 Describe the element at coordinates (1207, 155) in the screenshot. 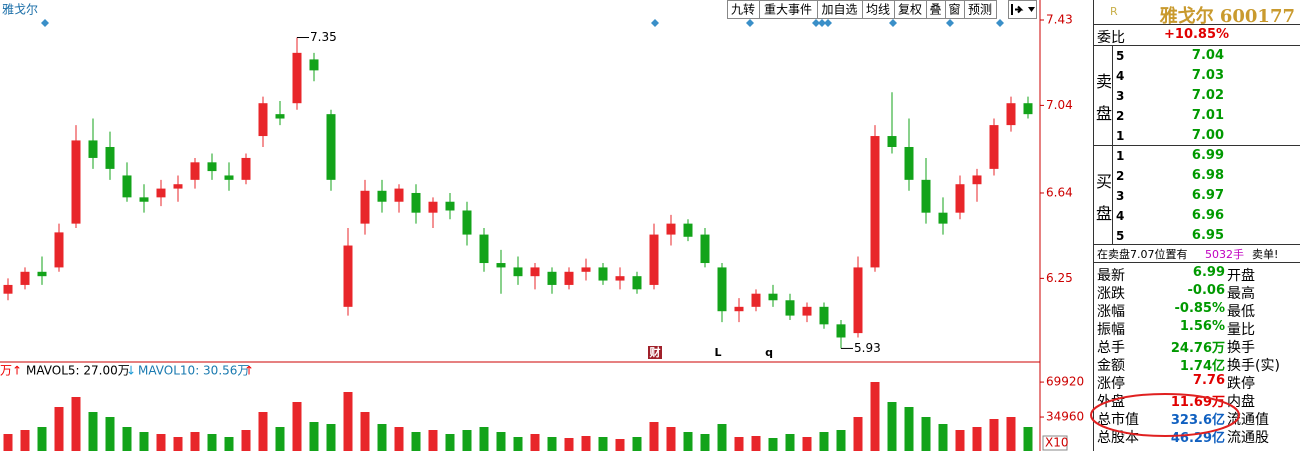

I see `price: 6.99` at that location.